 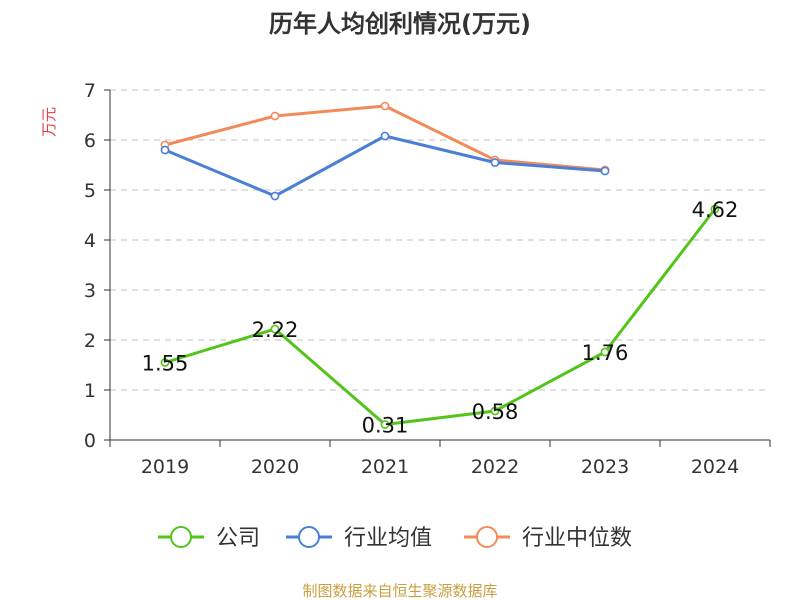 I want to click on x-tick-label: 2019, so click(x=165, y=467).